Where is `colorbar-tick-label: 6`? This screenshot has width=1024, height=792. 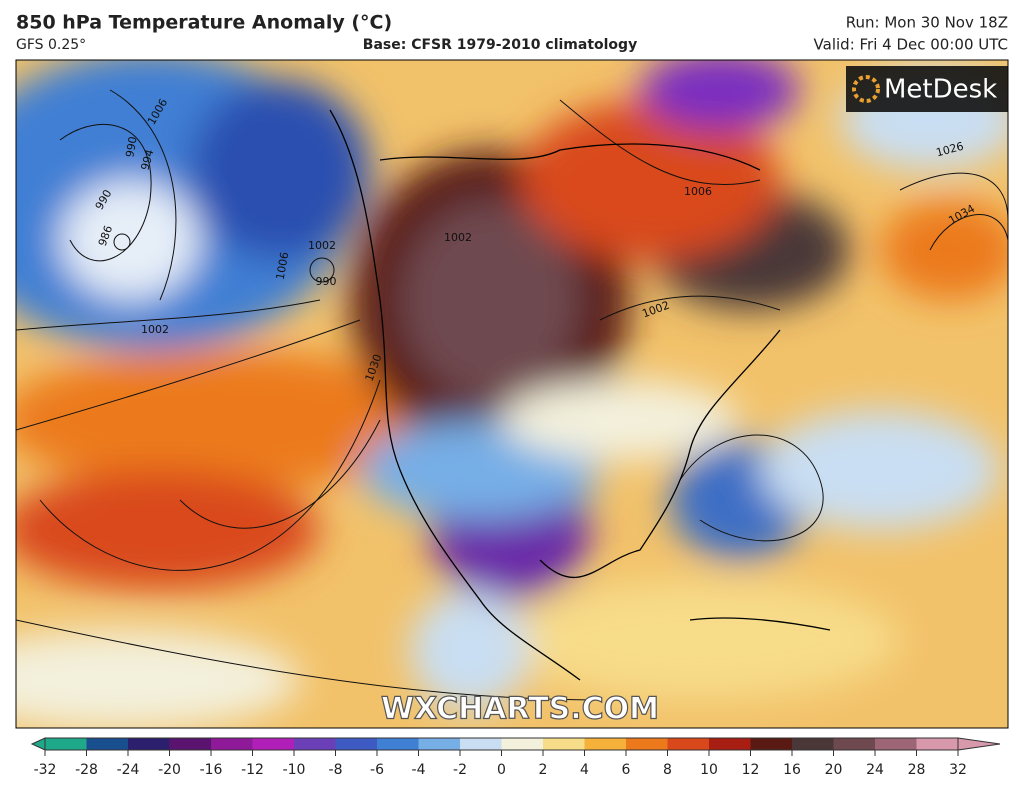
colorbar-tick-label: 6 is located at coordinates (626, 770).